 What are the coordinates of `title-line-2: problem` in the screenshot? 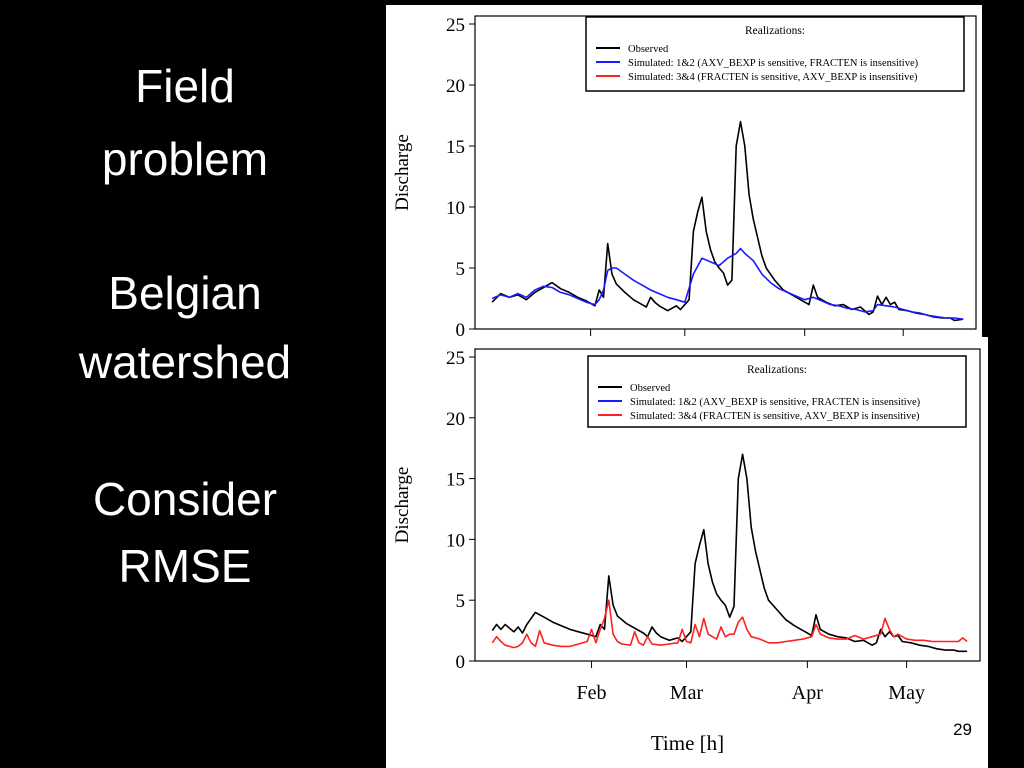 It's located at (185, 159).